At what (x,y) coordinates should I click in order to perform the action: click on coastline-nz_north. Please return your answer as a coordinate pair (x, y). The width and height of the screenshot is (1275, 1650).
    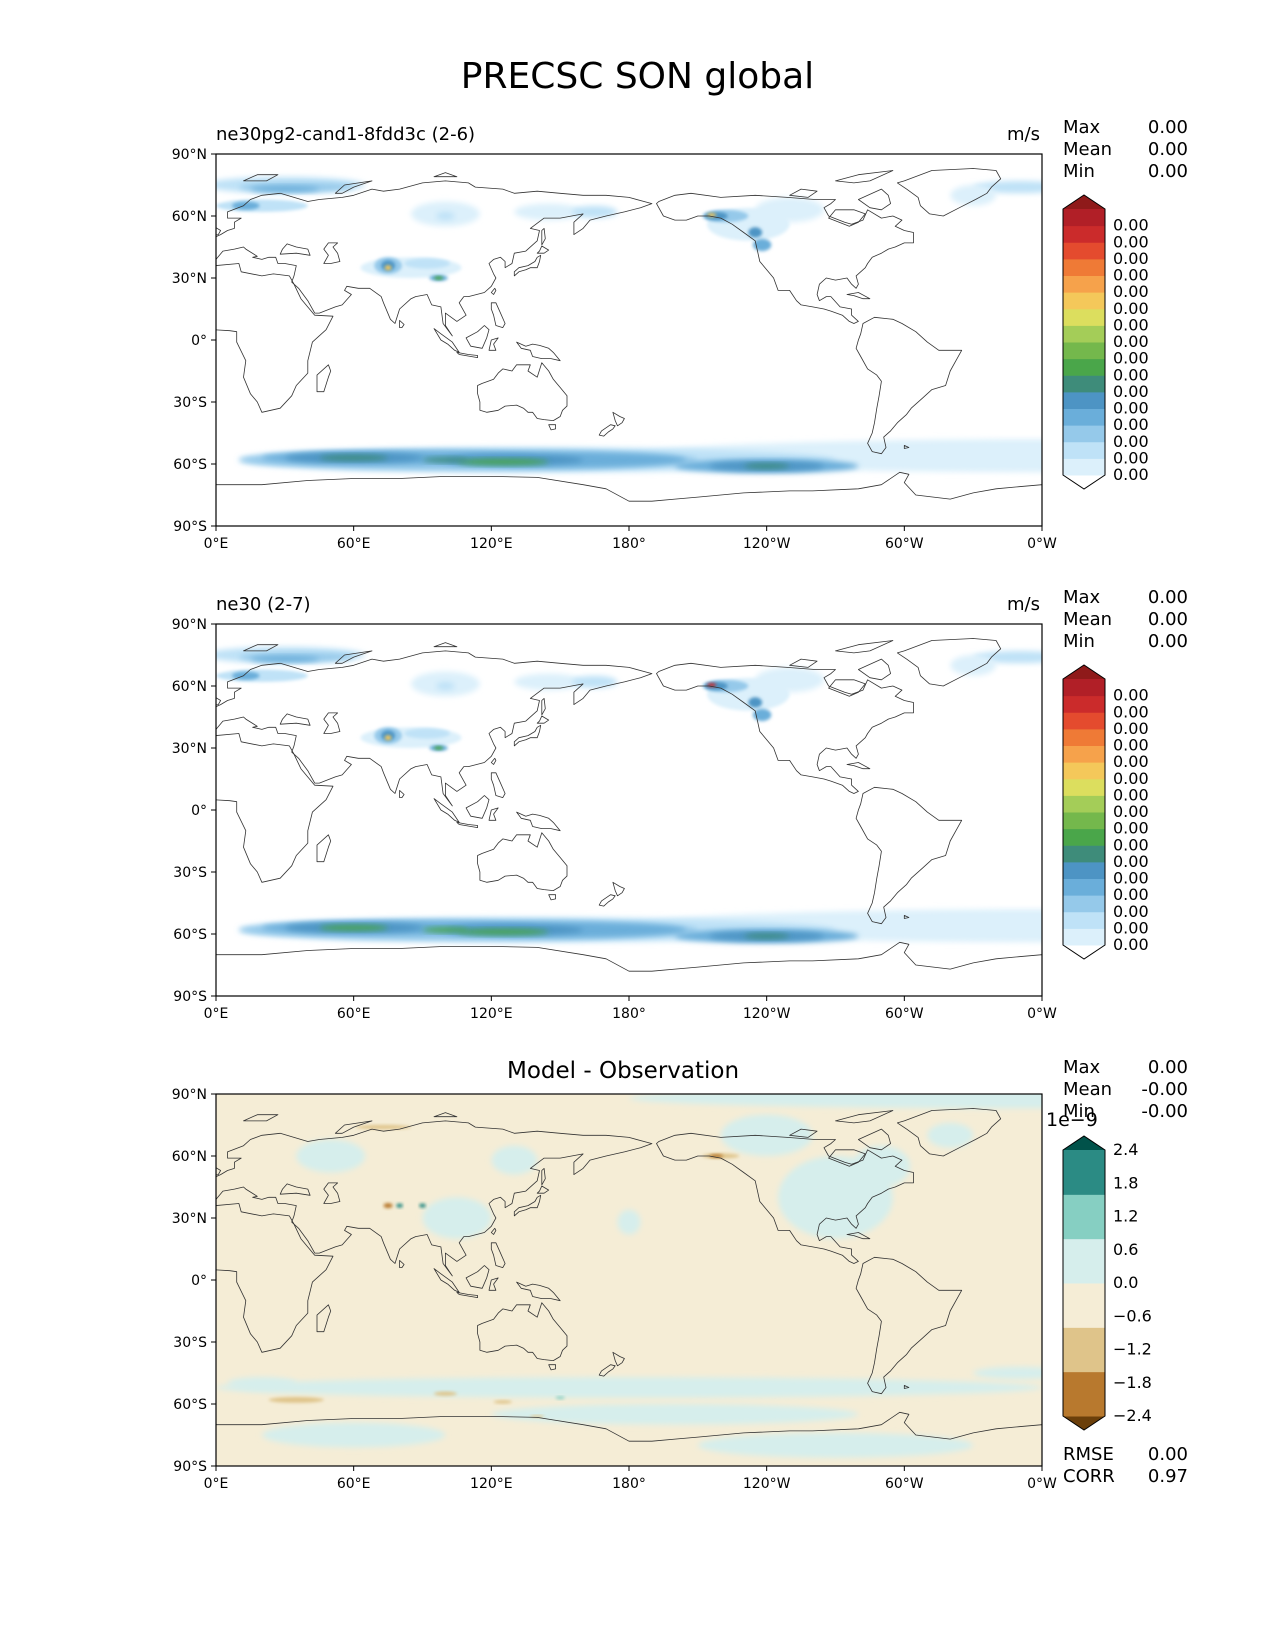
    Looking at the image, I should click on (618, 419).